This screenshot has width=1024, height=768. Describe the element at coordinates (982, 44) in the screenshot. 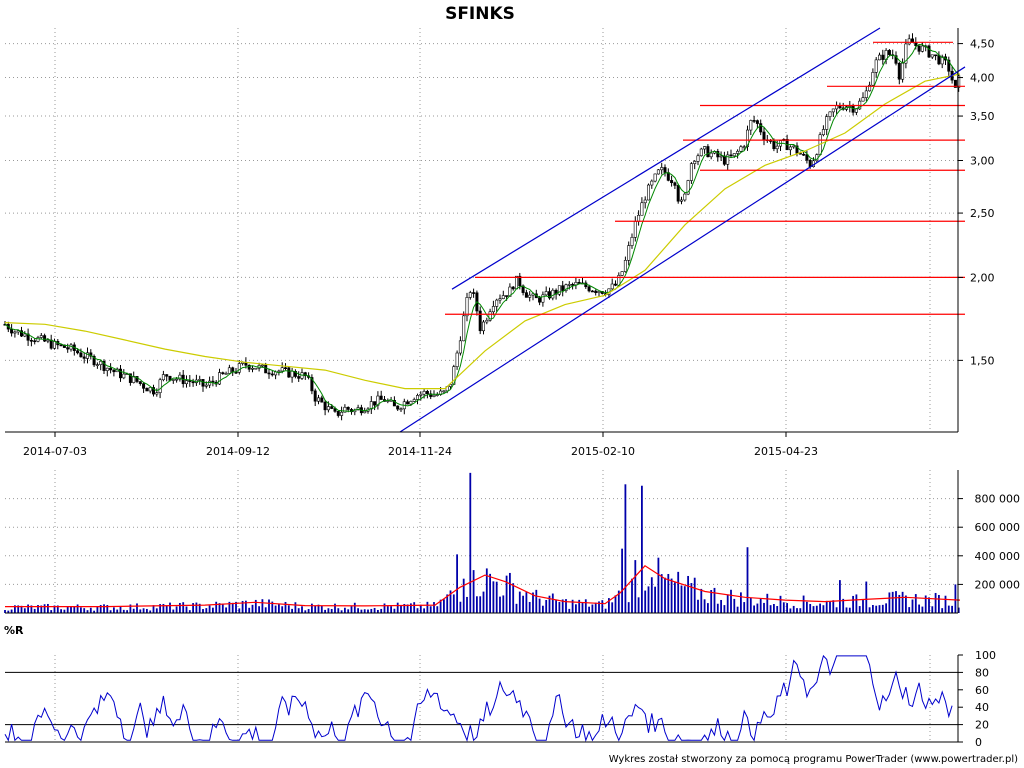

I see `price-y-tick-label: 4,50` at that location.